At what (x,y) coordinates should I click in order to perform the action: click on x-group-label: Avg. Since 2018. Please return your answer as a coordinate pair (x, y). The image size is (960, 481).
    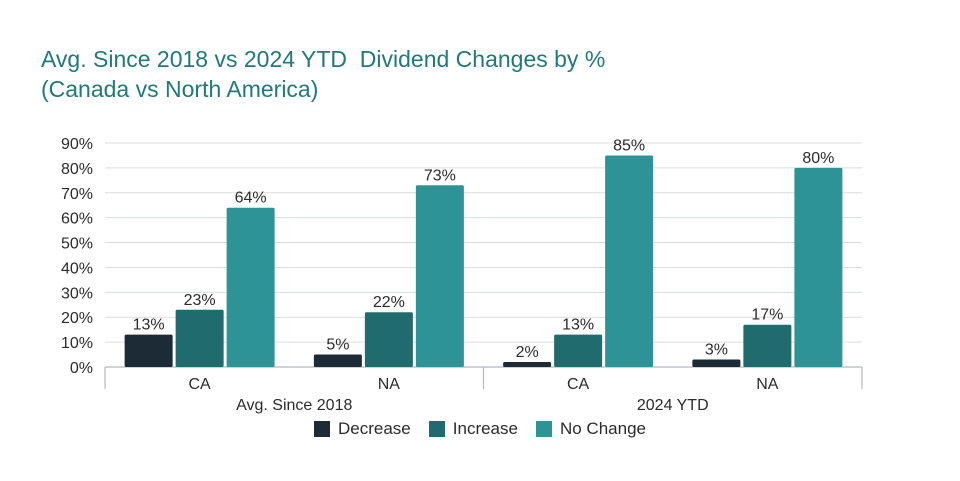
    Looking at the image, I should click on (294, 405).